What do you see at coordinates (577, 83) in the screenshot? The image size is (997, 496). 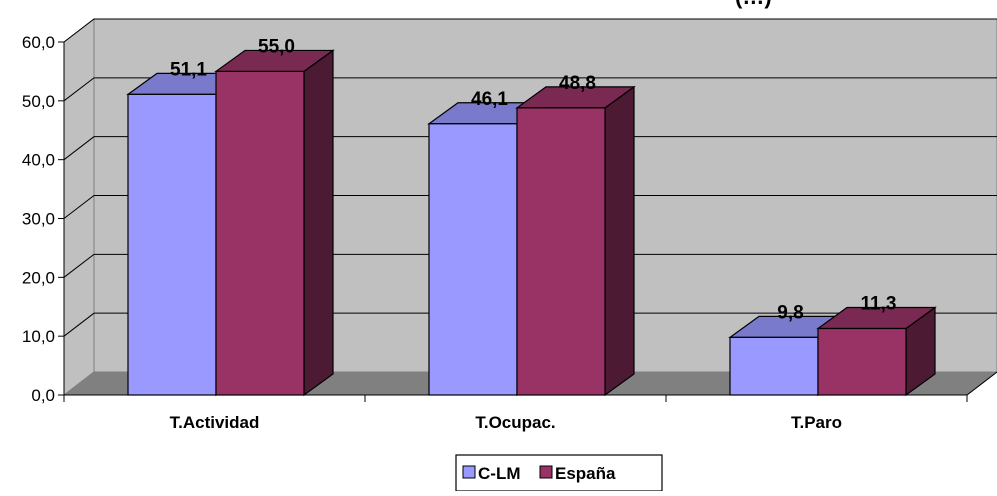 I see `data-label: 48,8` at bounding box center [577, 83].